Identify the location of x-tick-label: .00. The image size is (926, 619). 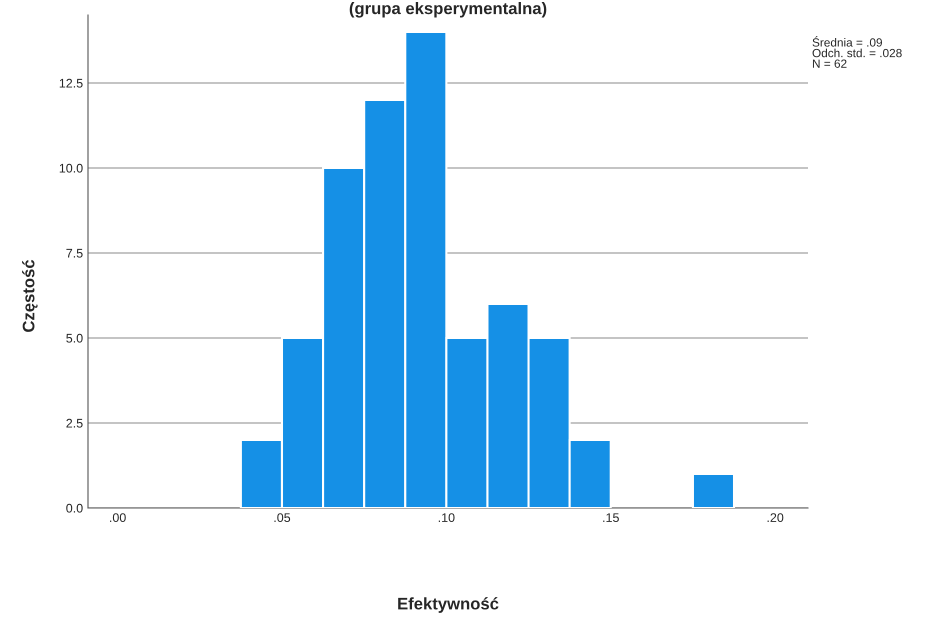
(118, 517).